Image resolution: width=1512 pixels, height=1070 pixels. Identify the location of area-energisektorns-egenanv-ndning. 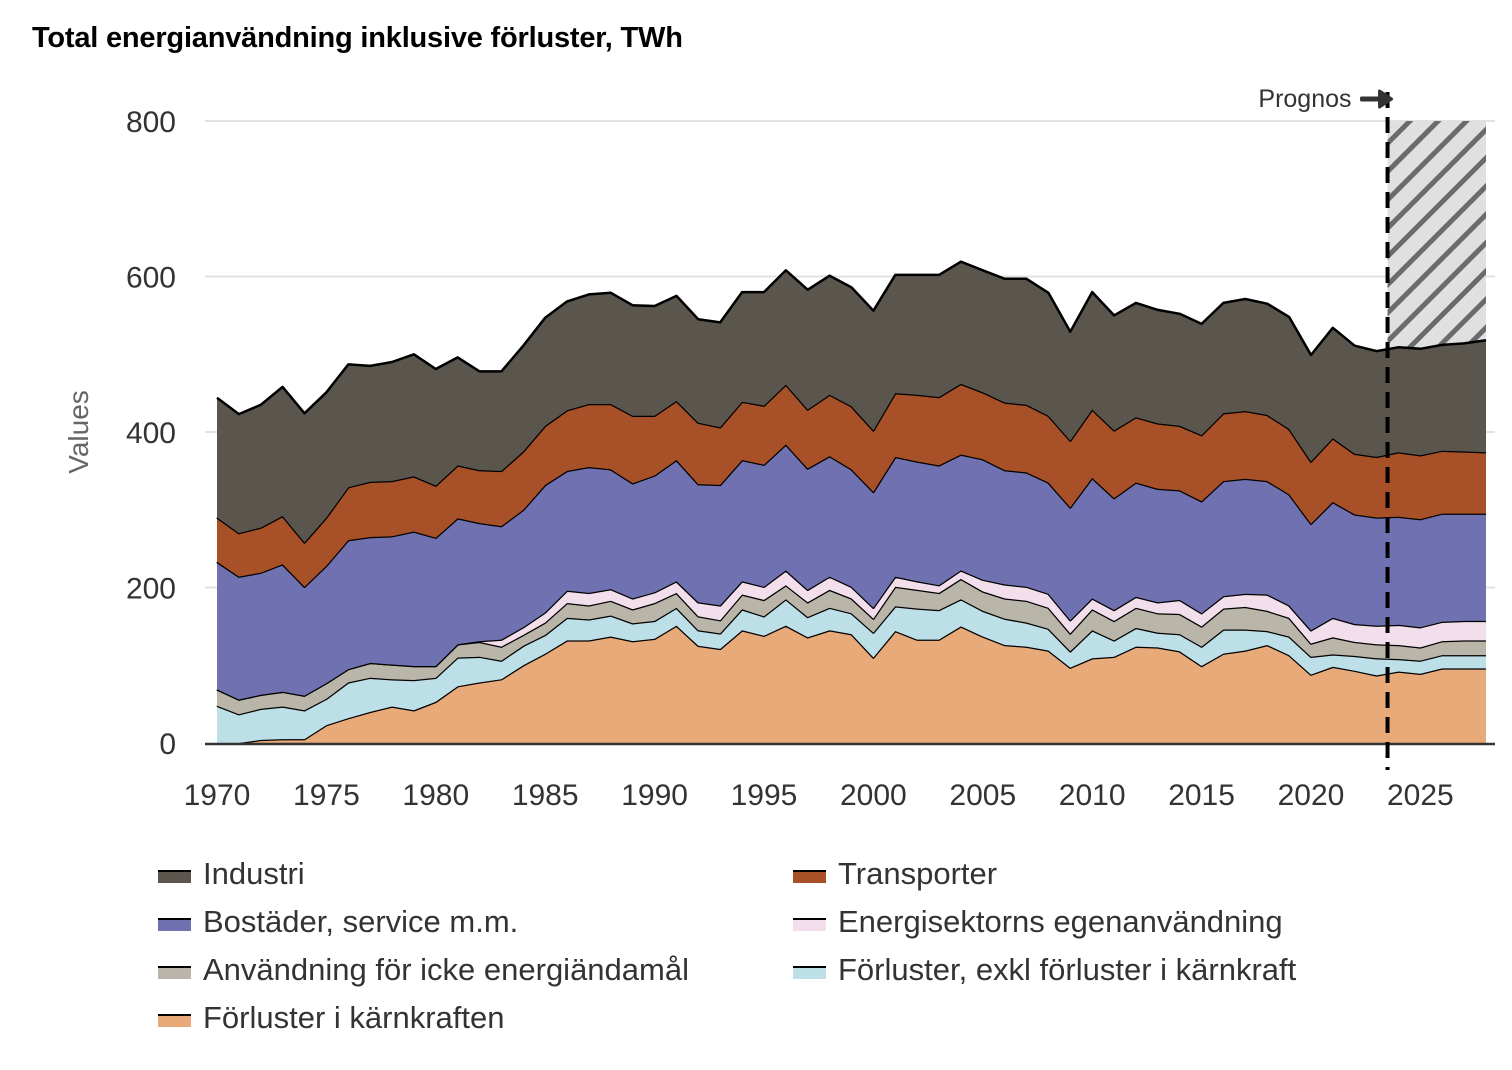
(851, 635).